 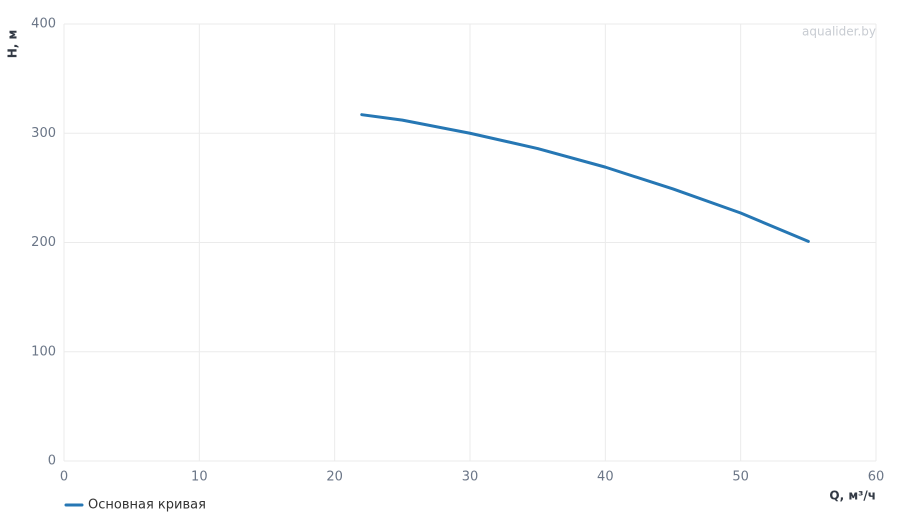 What do you see at coordinates (64, 477) in the screenshot?
I see `x-tick-label: 0` at bounding box center [64, 477].